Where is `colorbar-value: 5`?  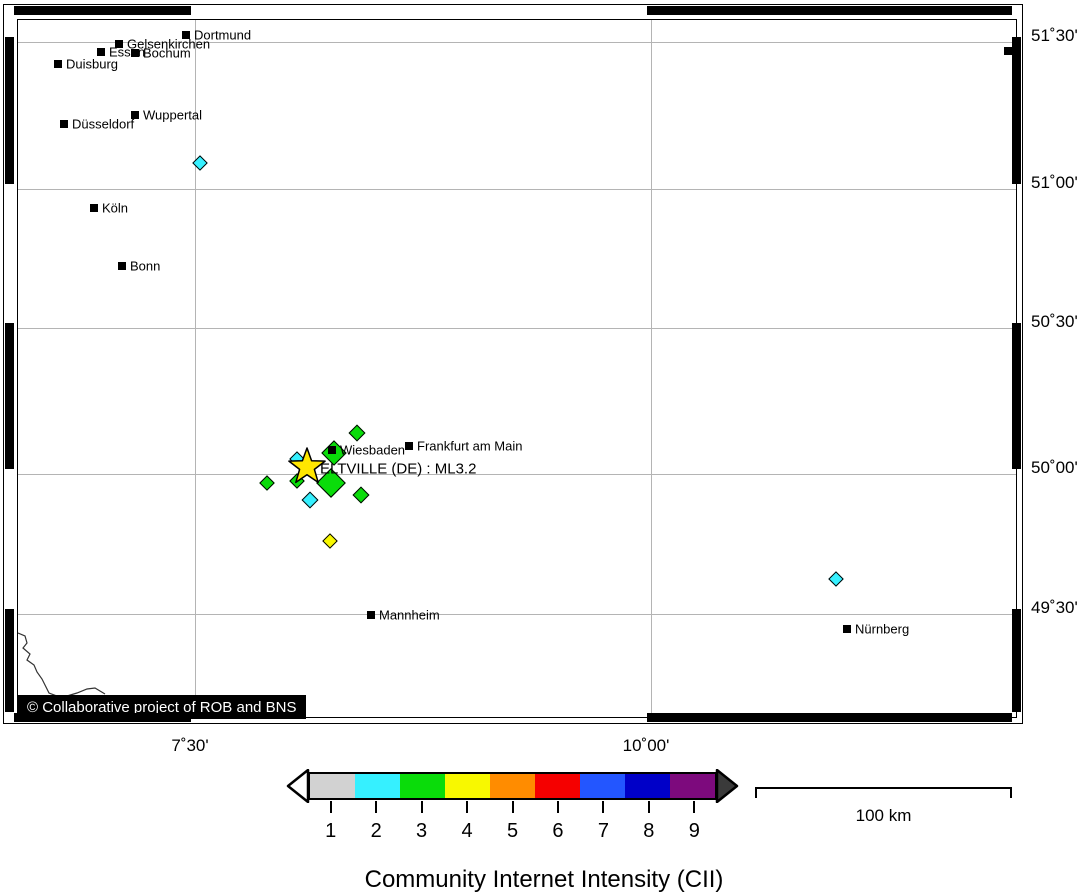 colorbar-value: 5 is located at coordinates (512, 831).